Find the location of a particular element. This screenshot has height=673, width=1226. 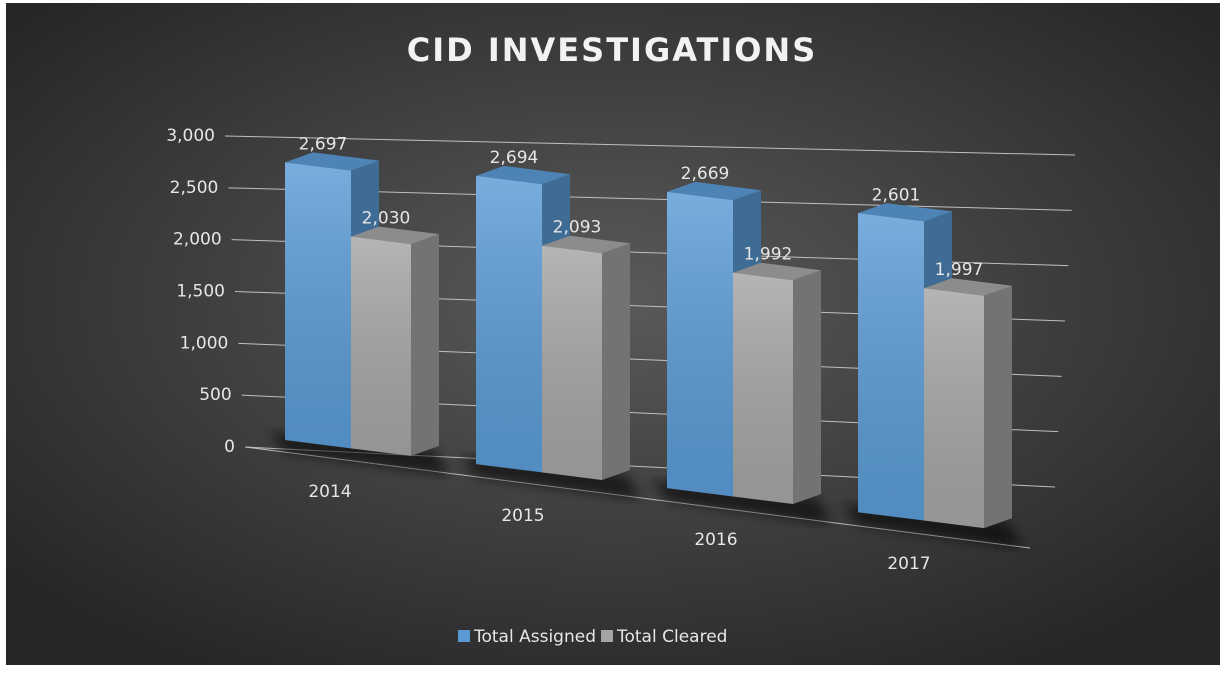

y-tick-label: 2,000 is located at coordinates (197, 240).